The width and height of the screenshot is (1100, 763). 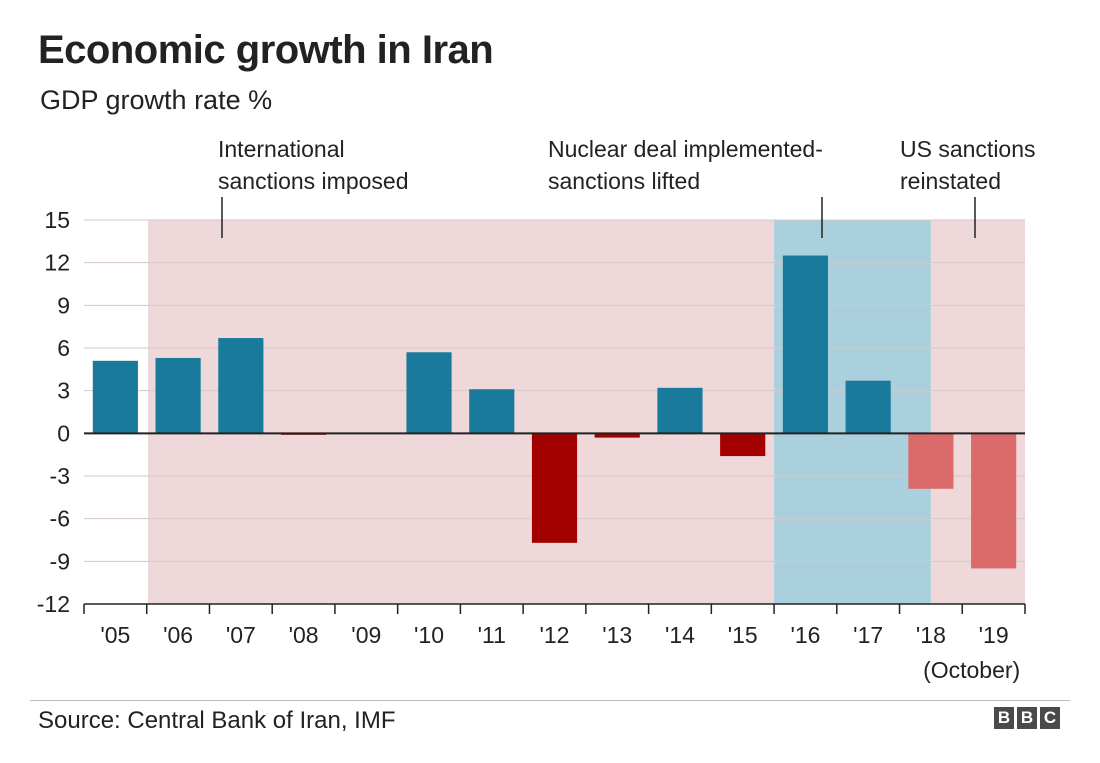 I want to click on y-tick-label: -9, so click(x=60, y=561).